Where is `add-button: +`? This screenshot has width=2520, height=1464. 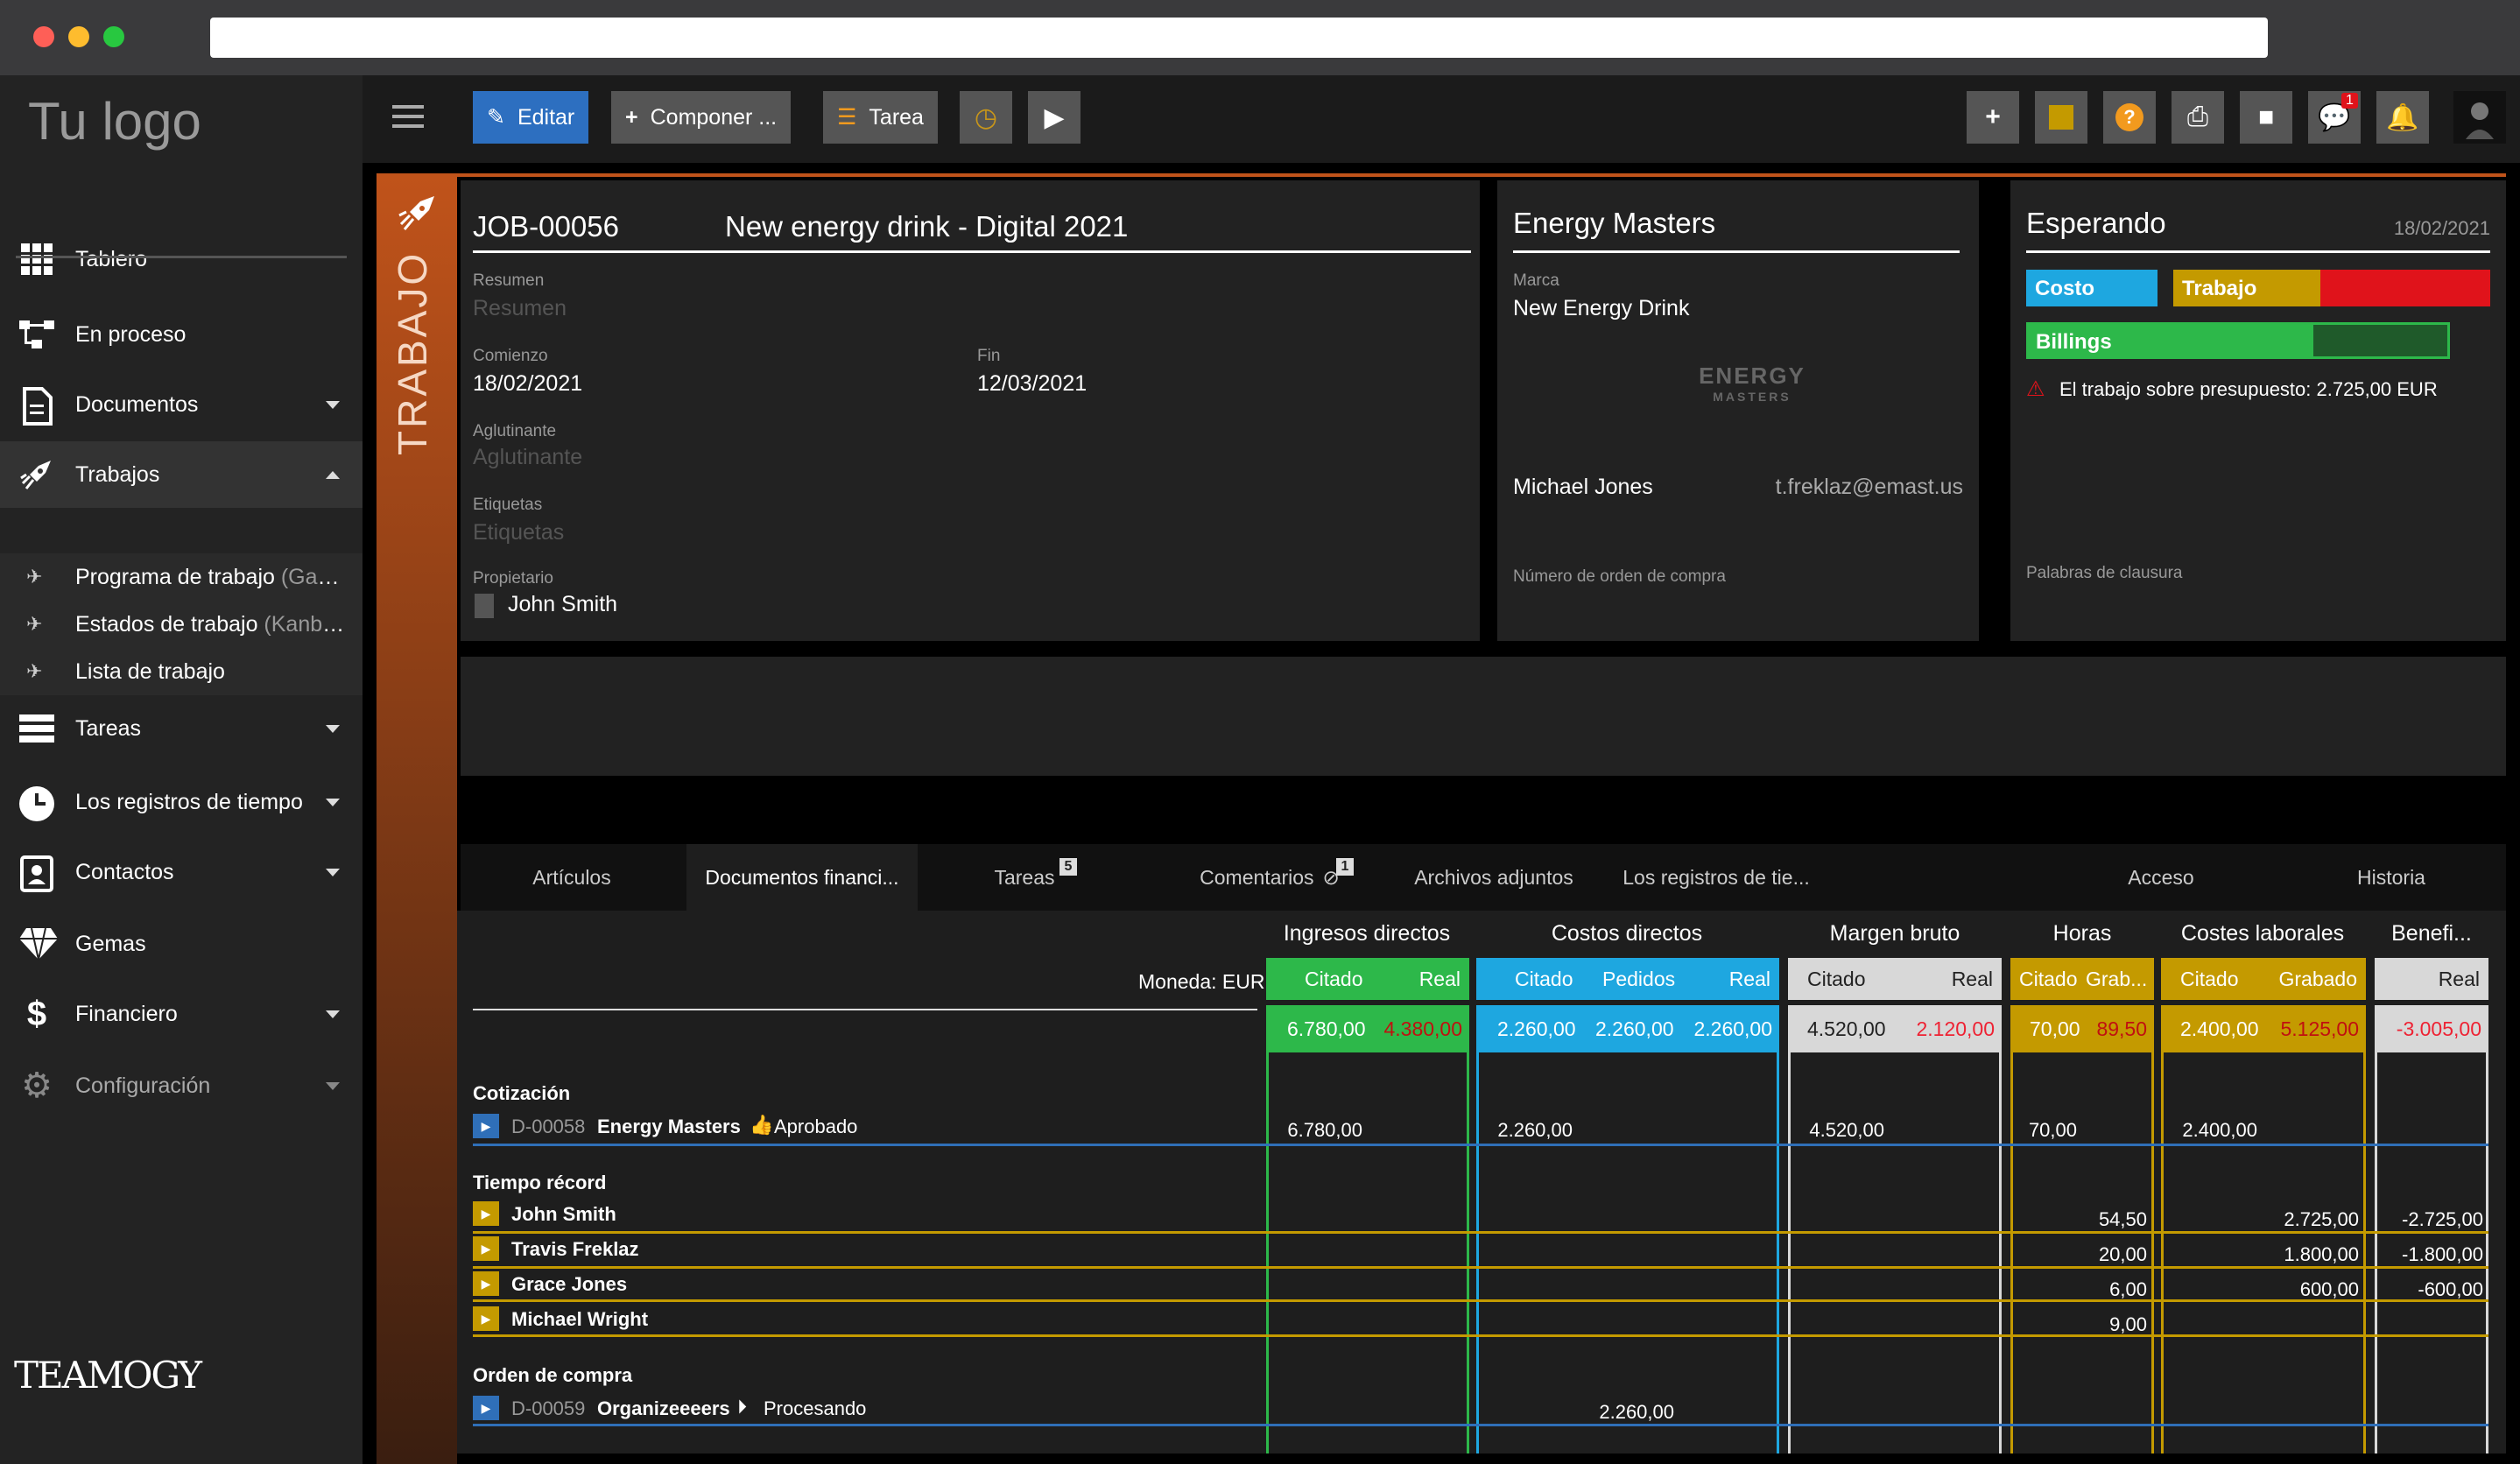 add-button: + is located at coordinates (1993, 117).